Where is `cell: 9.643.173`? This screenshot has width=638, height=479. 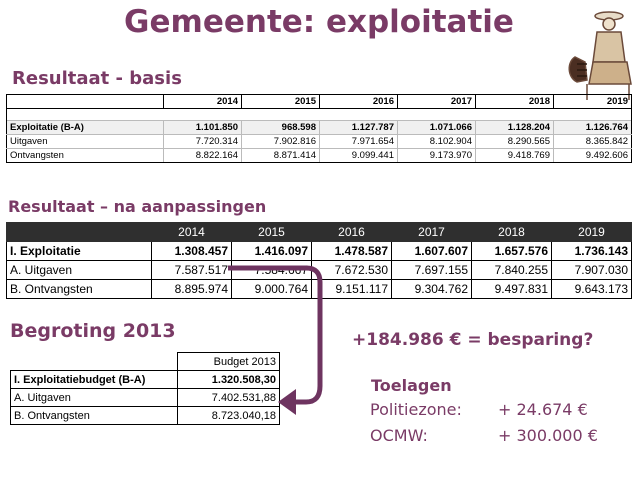 cell: 9.643.173 is located at coordinates (591, 289).